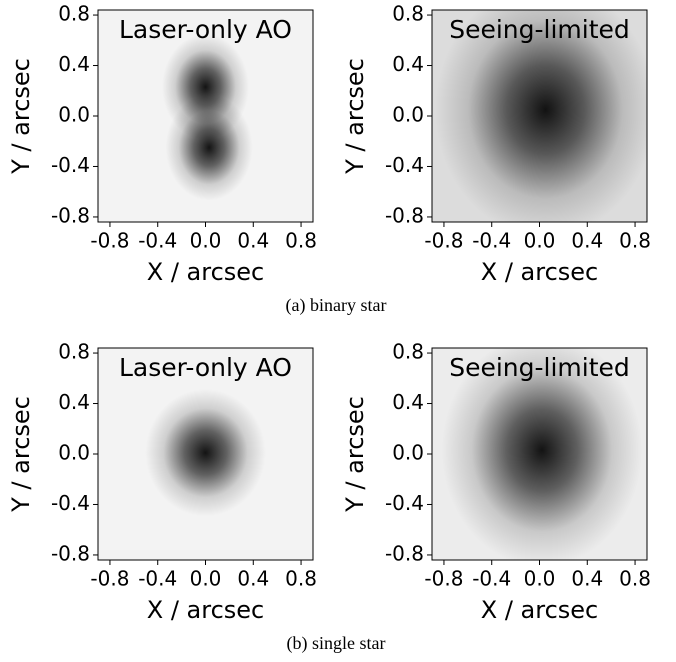 This screenshot has width=676, height=662. I want to click on caption: (a) binary star, so click(336, 305).